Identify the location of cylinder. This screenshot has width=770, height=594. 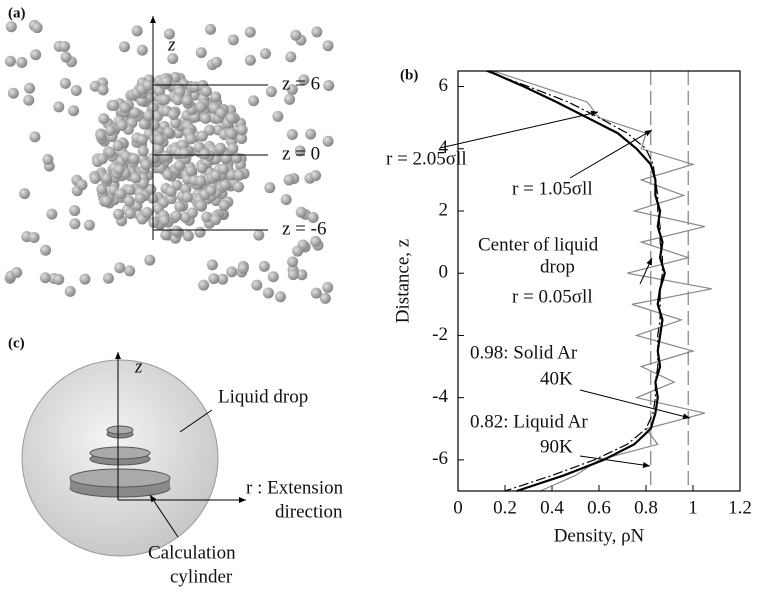
(120, 430).